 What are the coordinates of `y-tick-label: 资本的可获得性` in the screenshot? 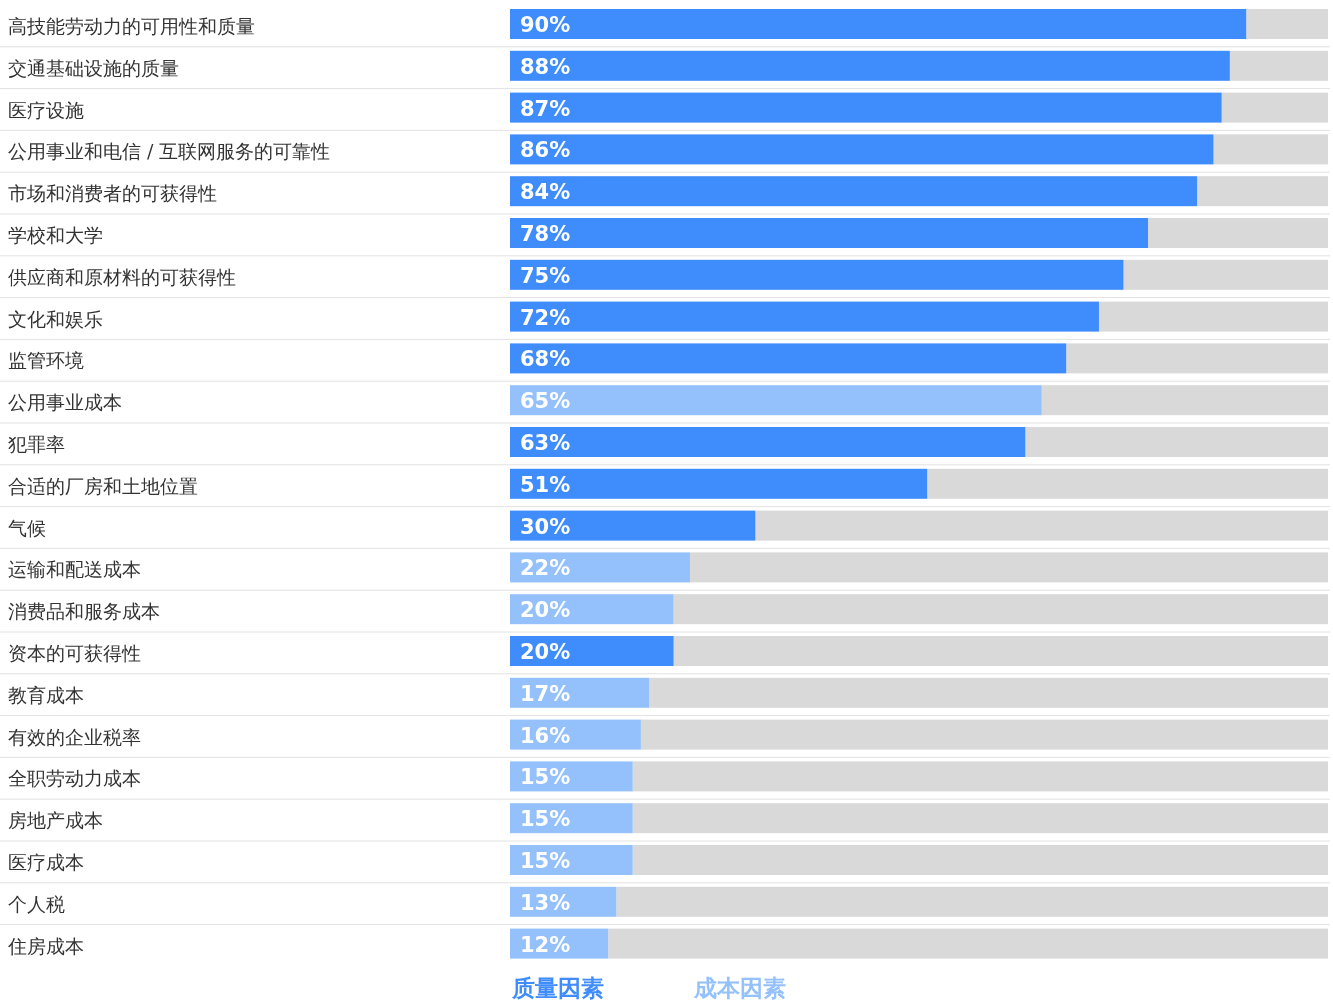 It's located at (74, 653).